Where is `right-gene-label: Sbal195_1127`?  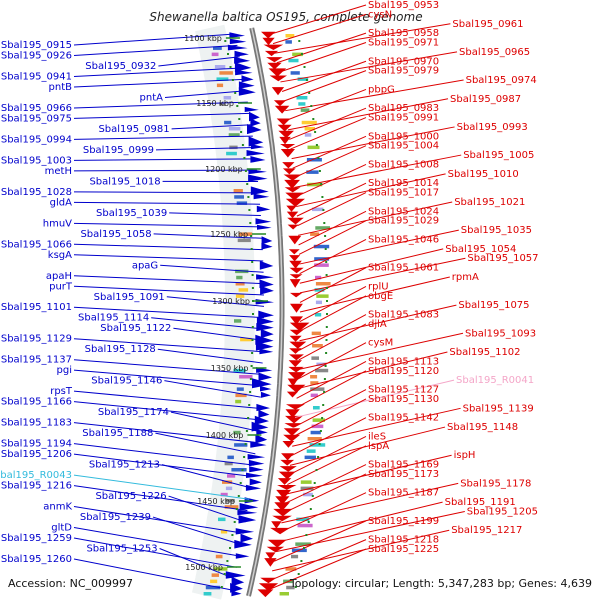
right-gene-label: Sbal195_1127 is located at coordinates (403, 390).